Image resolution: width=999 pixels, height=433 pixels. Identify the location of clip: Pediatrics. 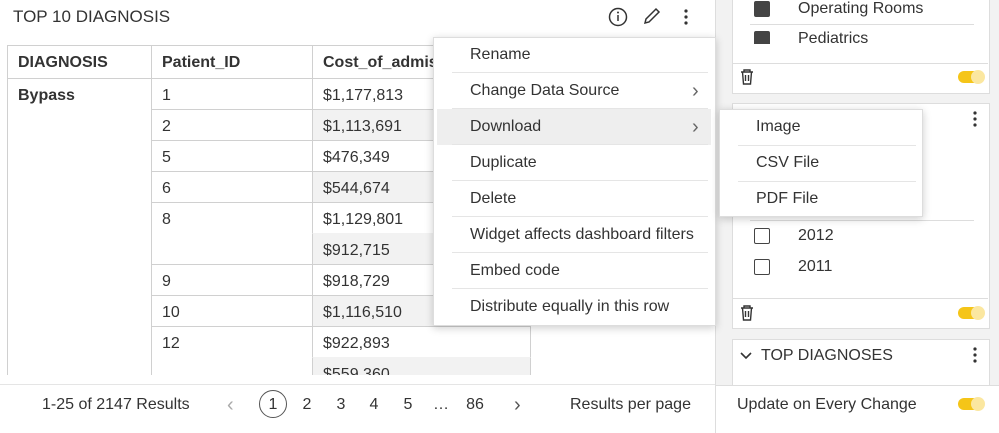
(860, 36).